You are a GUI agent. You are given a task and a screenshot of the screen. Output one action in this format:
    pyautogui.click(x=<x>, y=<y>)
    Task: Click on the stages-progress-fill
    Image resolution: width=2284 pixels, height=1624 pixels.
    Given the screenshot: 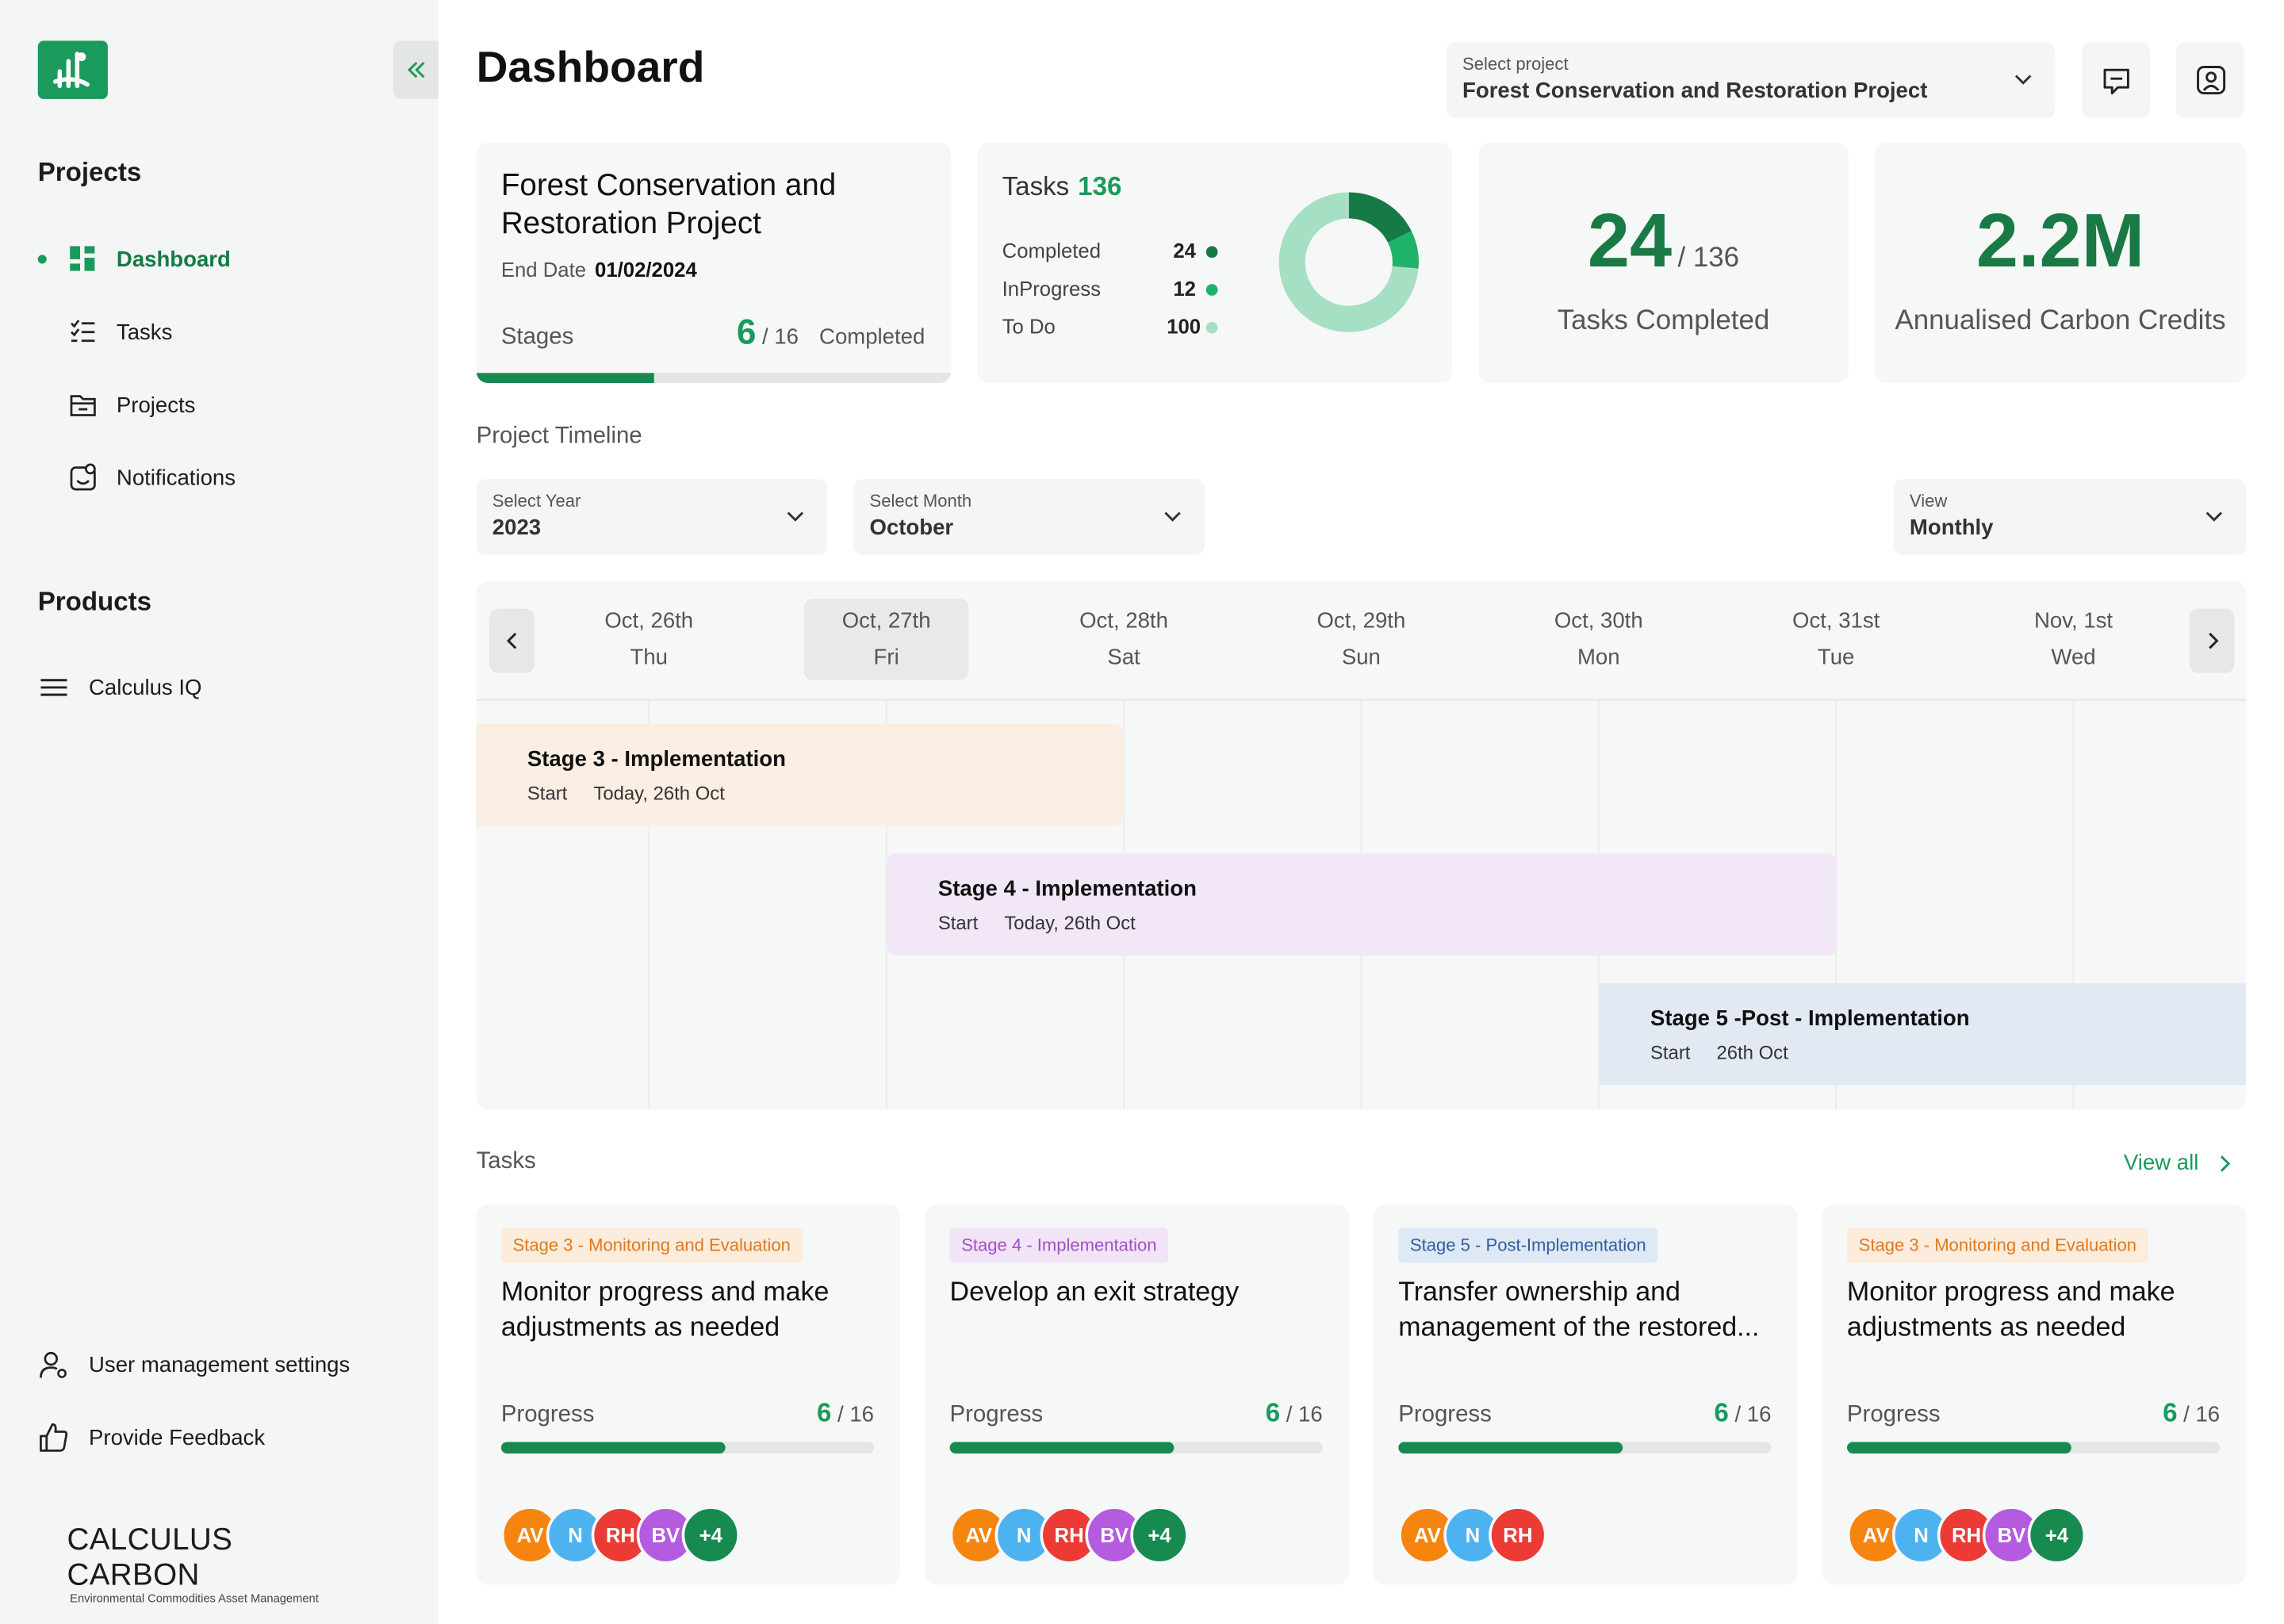 What is the action you would take?
    pyautogui.click(x=565, y=378)
    